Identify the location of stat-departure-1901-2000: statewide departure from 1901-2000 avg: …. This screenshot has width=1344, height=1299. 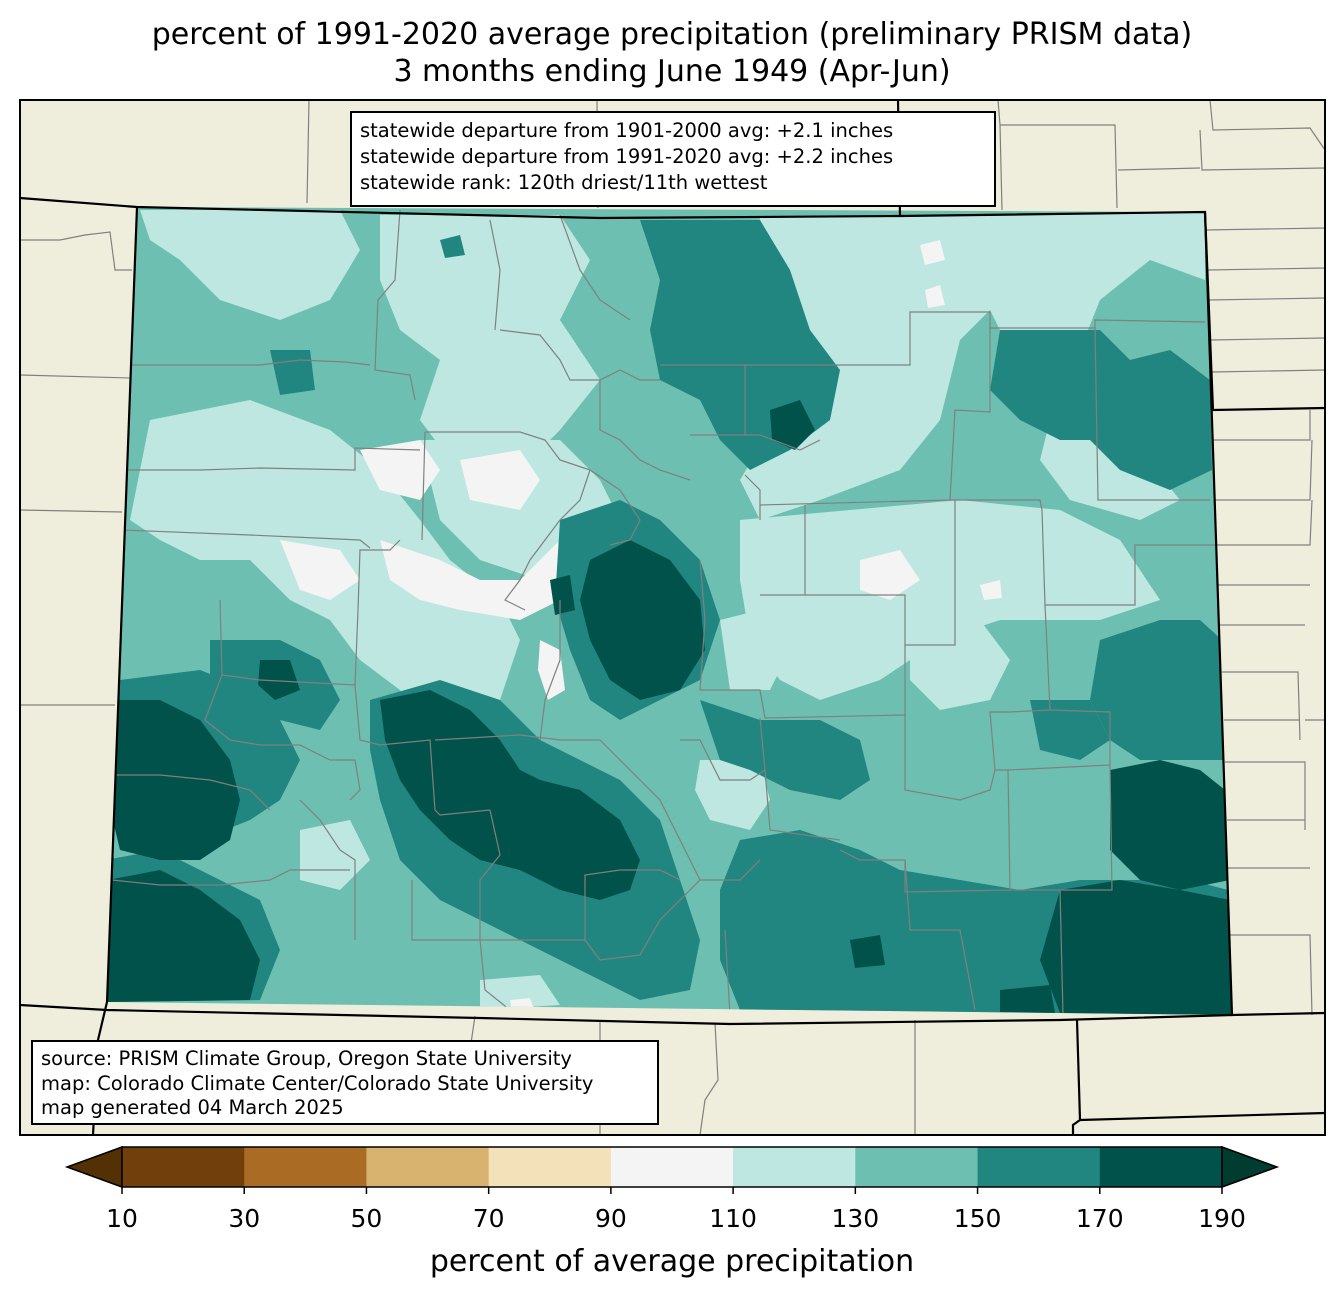
(627, 130).